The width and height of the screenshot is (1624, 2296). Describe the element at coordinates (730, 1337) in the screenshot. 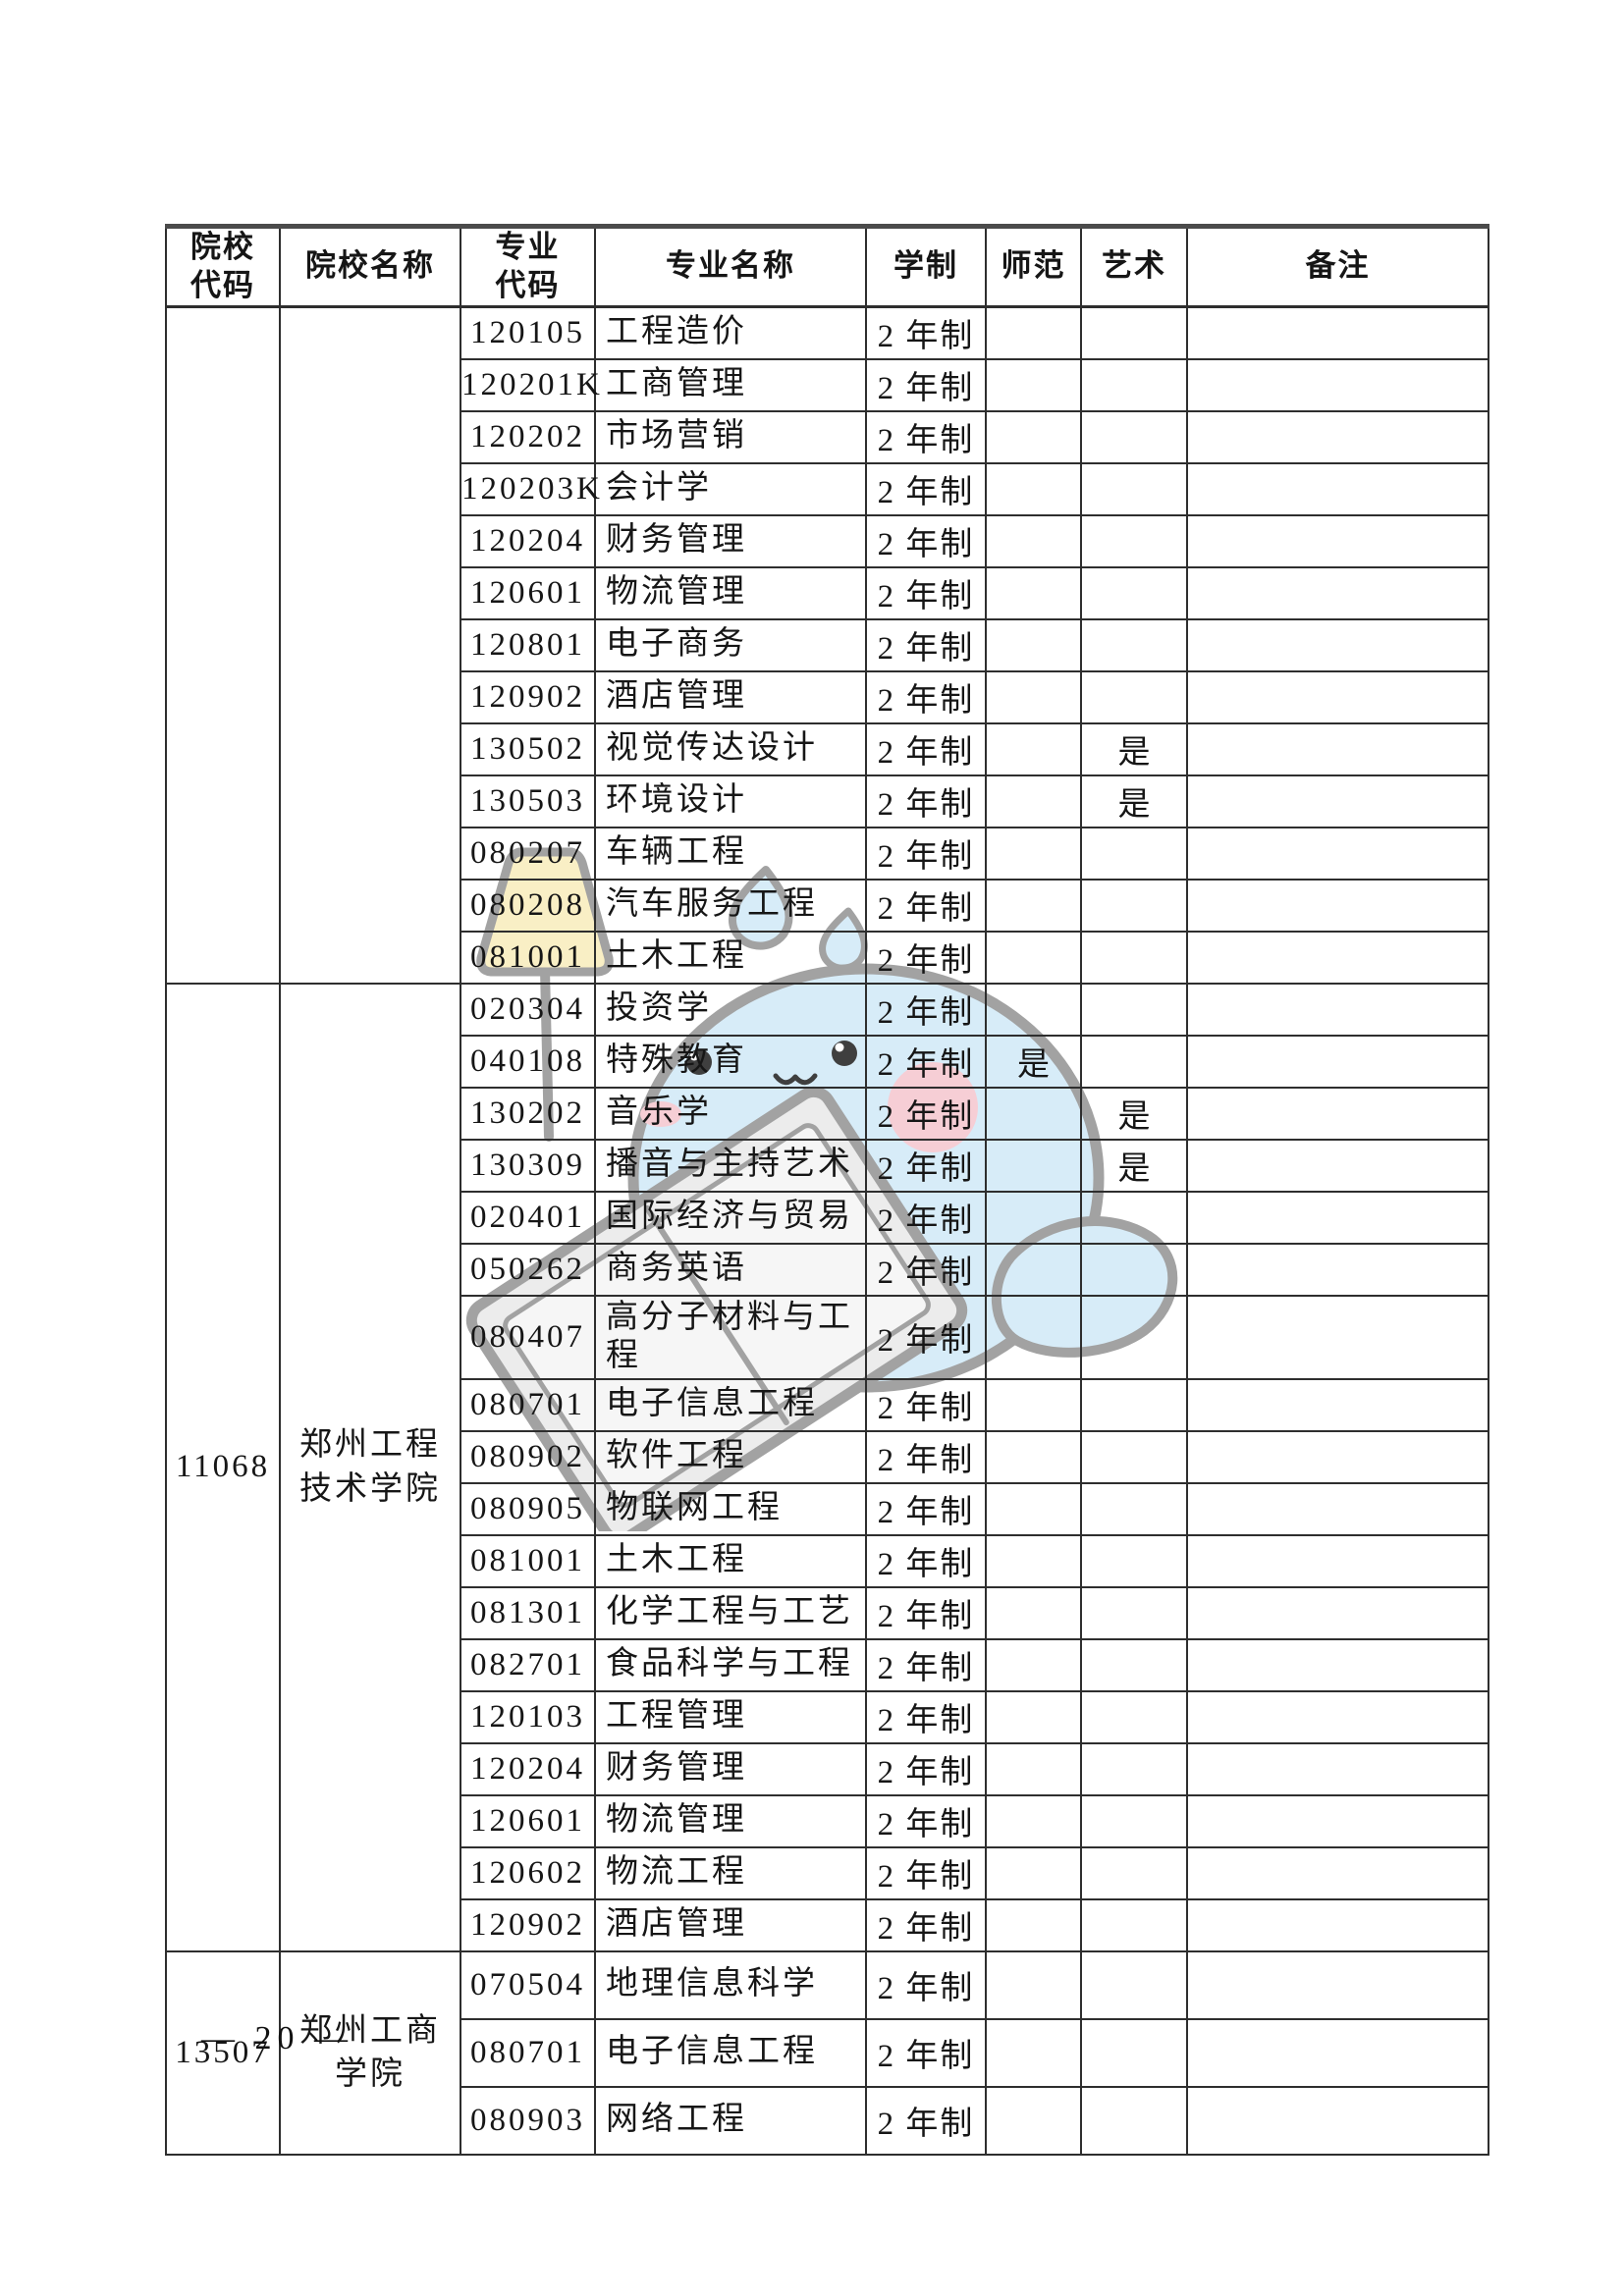

I see `major-name-cell: 高分子材料与工程` at that location.